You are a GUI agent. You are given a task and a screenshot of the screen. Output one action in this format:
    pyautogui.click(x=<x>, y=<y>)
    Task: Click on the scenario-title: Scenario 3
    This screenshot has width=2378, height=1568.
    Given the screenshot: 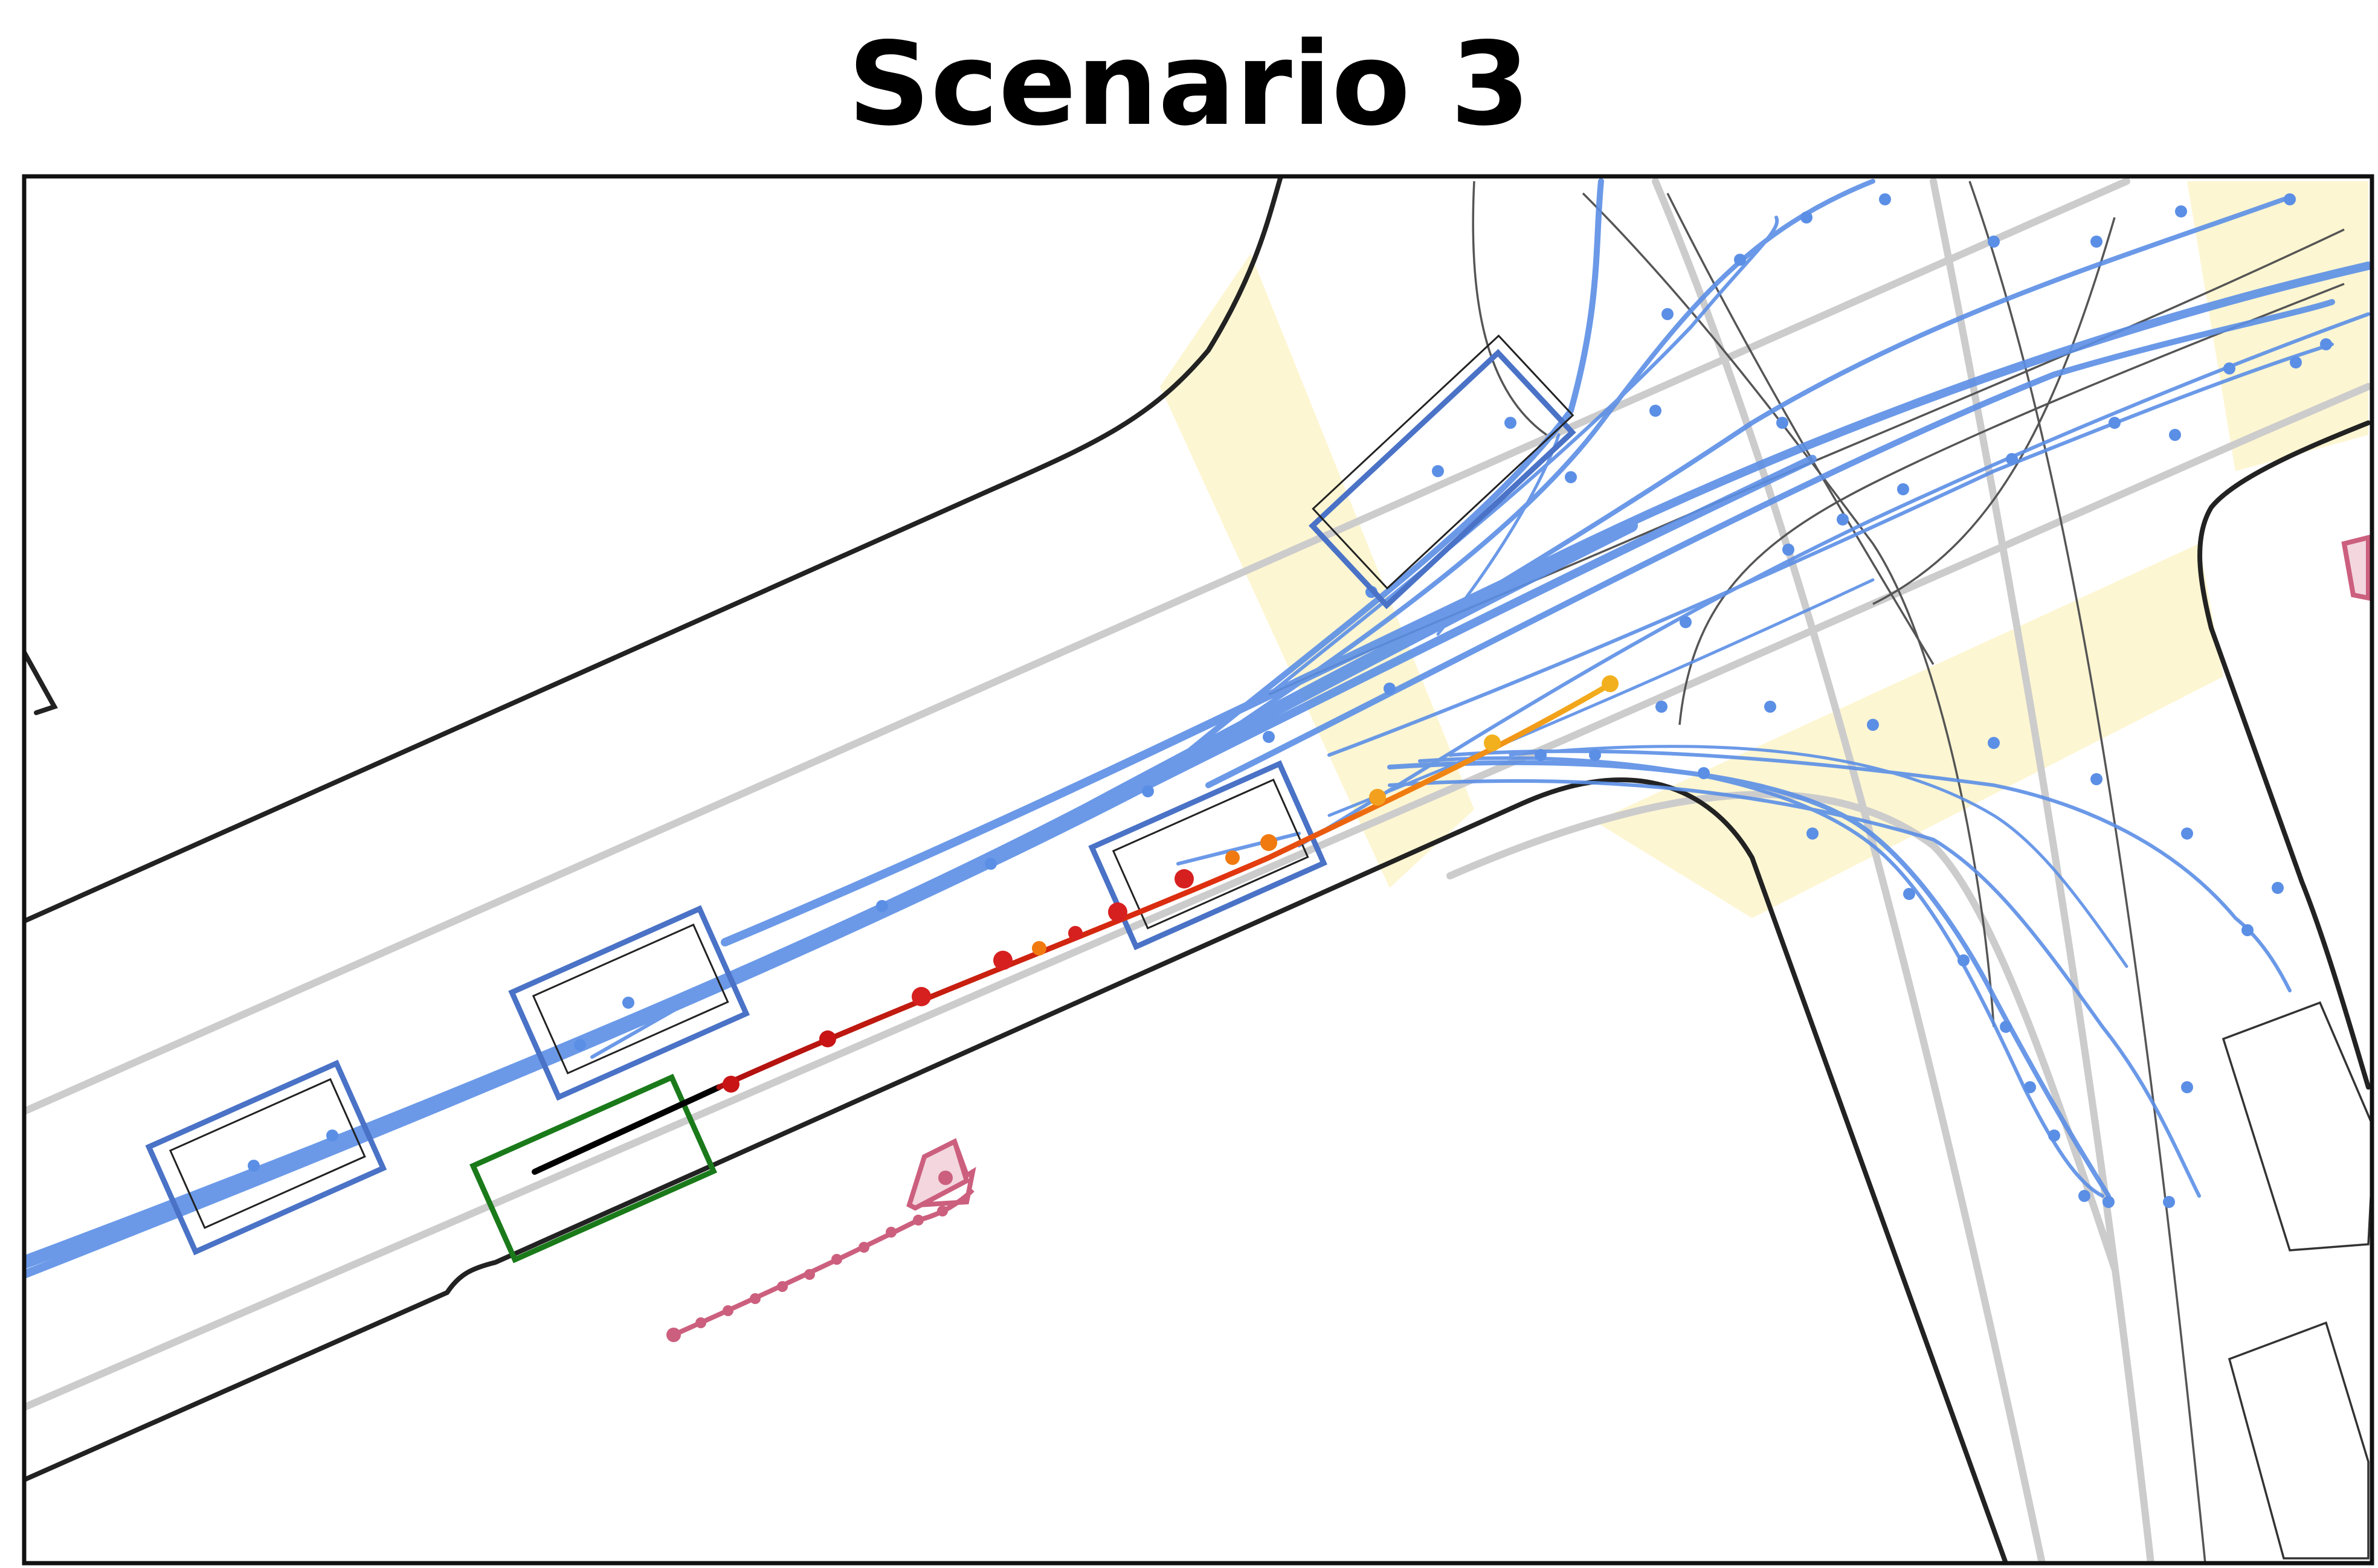 What is the action you would take?
    pyautogui.click(x=1189, y=84)
    